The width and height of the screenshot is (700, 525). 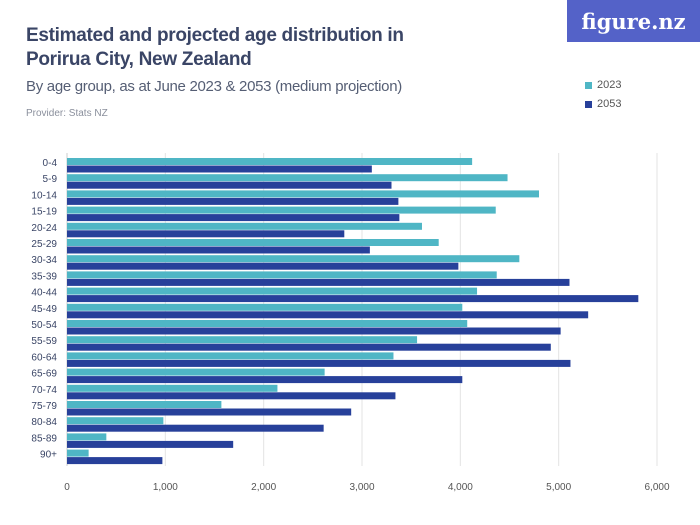 What do you see at coordinates (44, 422) in the screenshot?
I see `y-tick-label: 80-84` at bounding box center [44, 422].